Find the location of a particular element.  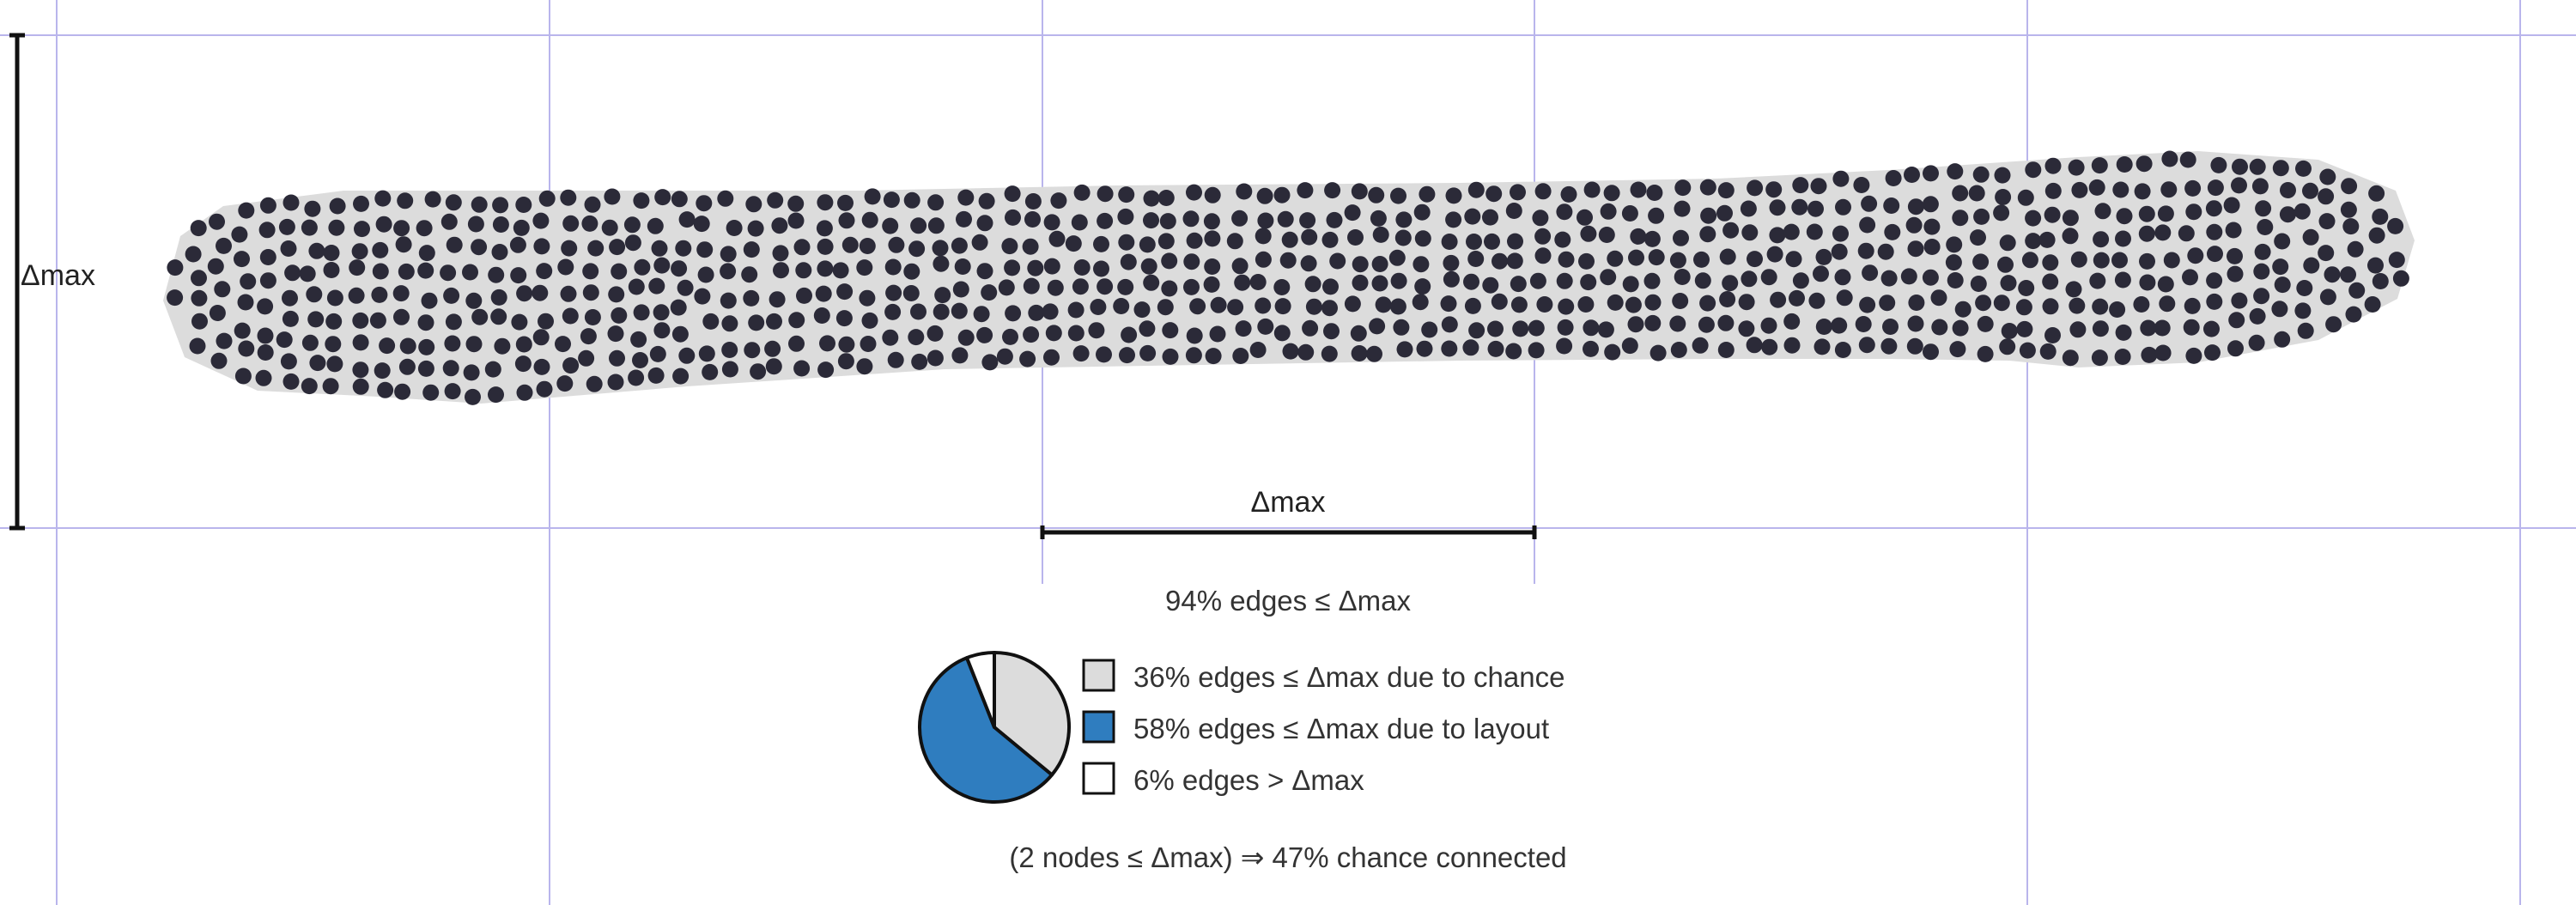

horizontal-dimension is located at coordinates (1288, 532).